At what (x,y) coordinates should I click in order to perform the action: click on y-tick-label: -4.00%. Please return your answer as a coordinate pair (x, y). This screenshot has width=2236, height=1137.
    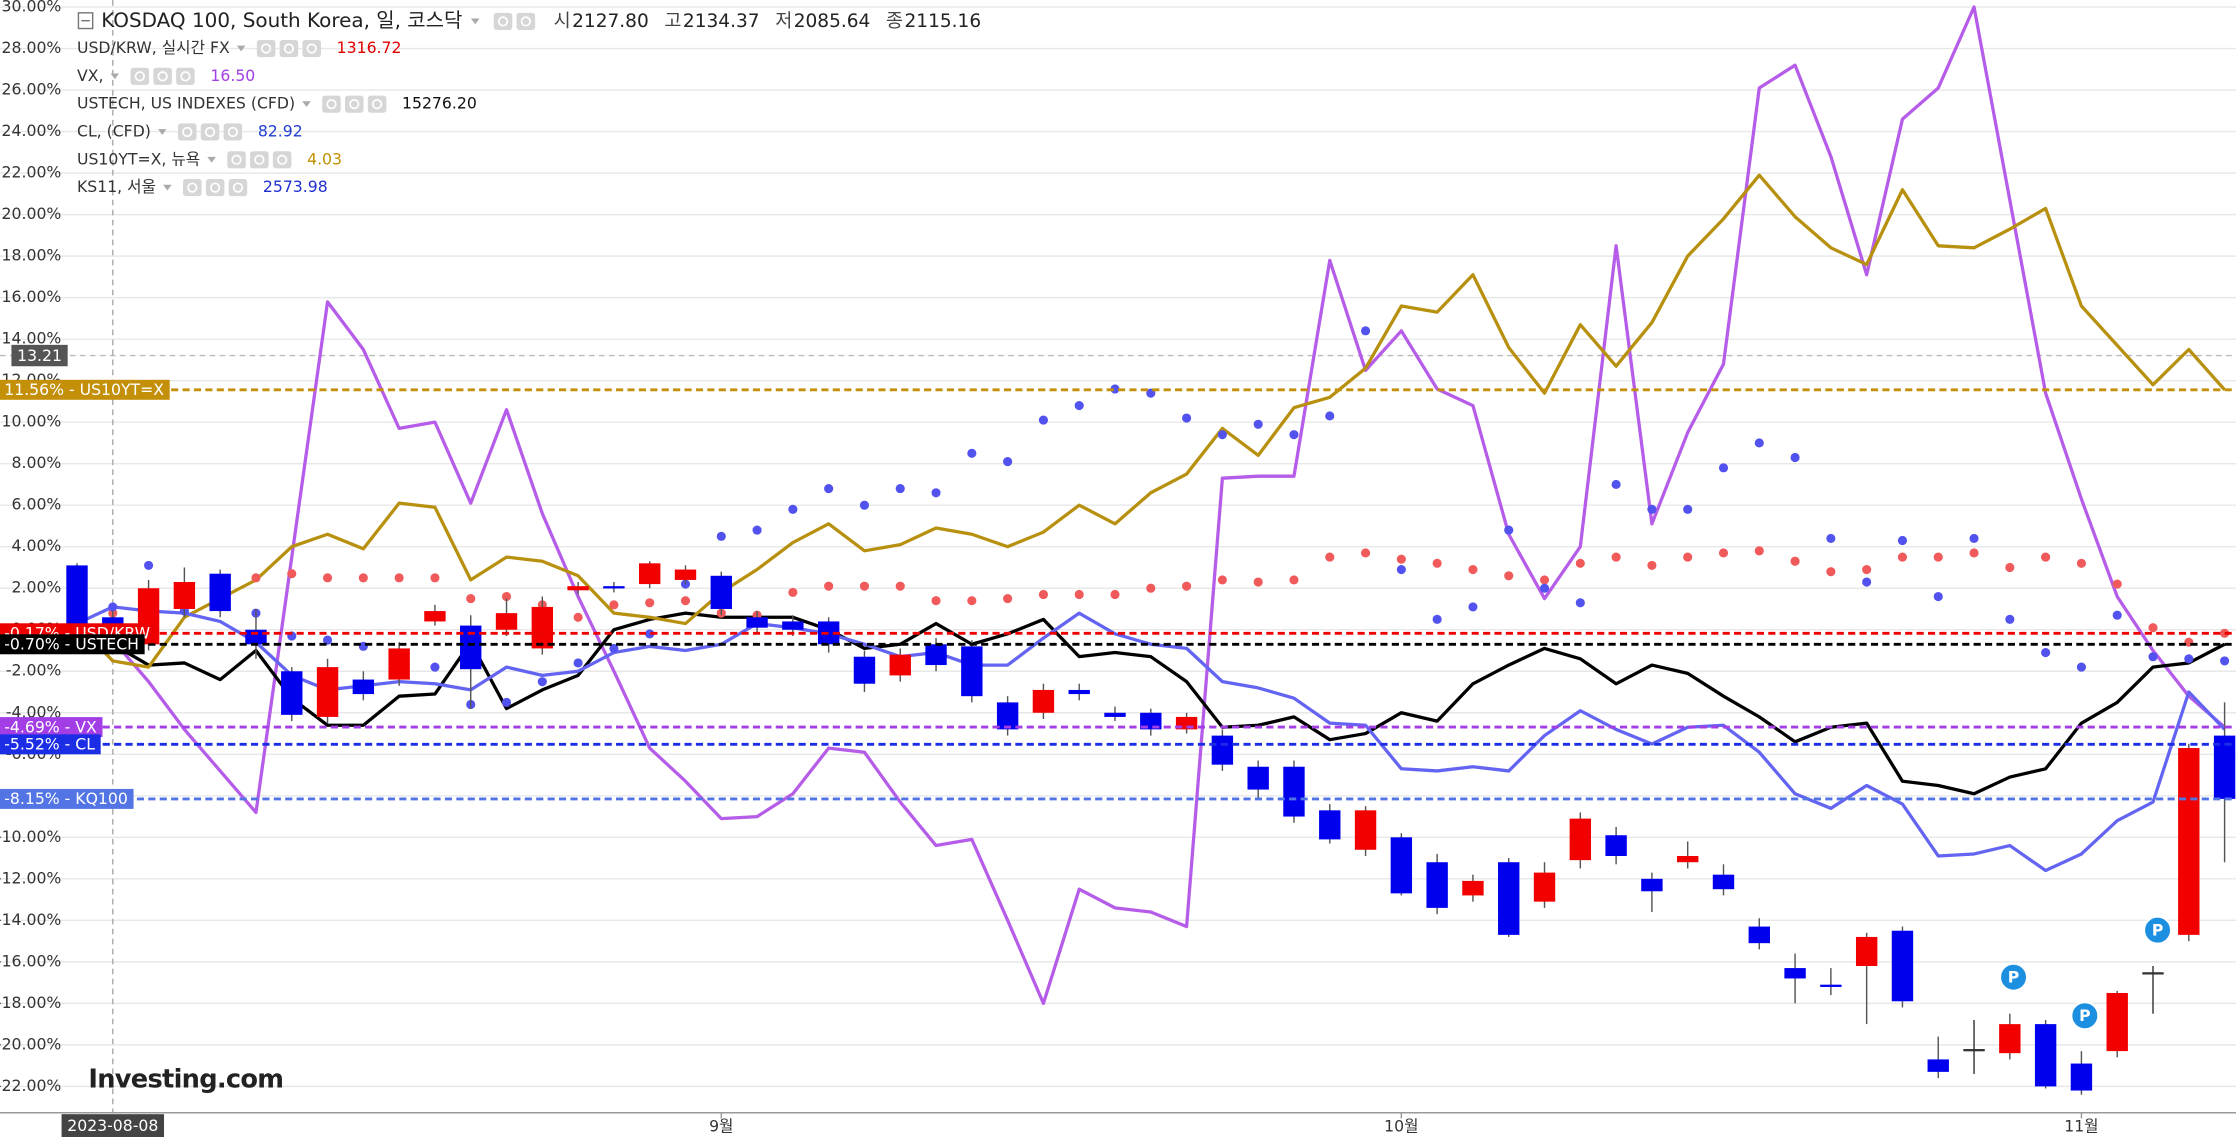
    Looking at the image, I should click on (34, 711).